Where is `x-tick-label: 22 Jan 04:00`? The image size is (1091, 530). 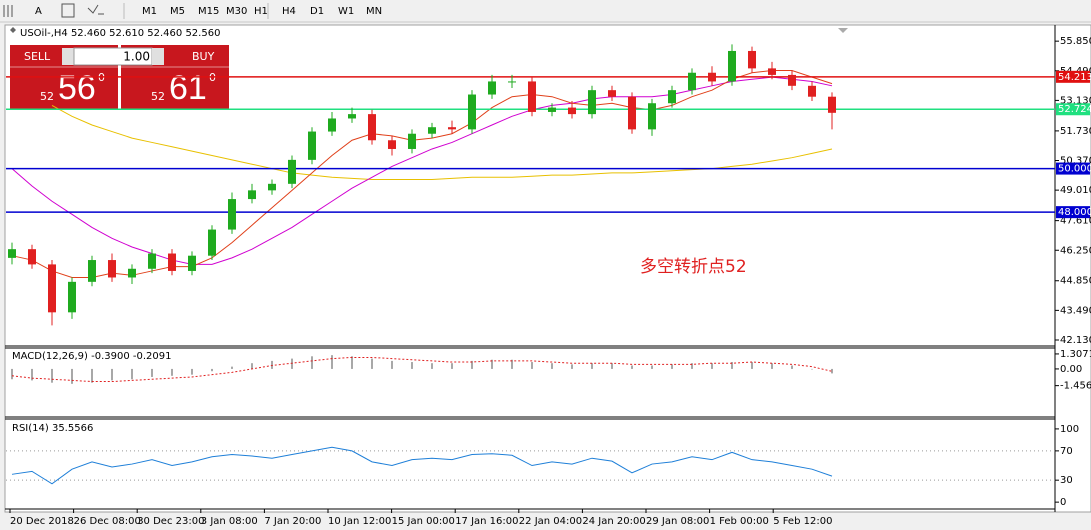
x-tick-label: 22 Jan 04:00 is located at coordinates (550, 521).